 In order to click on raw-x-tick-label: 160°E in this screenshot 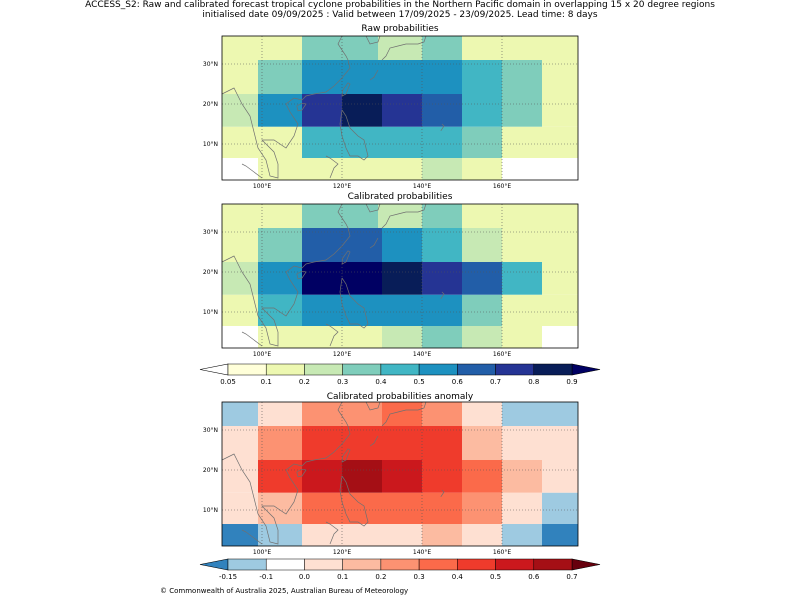, I will do `click(502, 186)`.